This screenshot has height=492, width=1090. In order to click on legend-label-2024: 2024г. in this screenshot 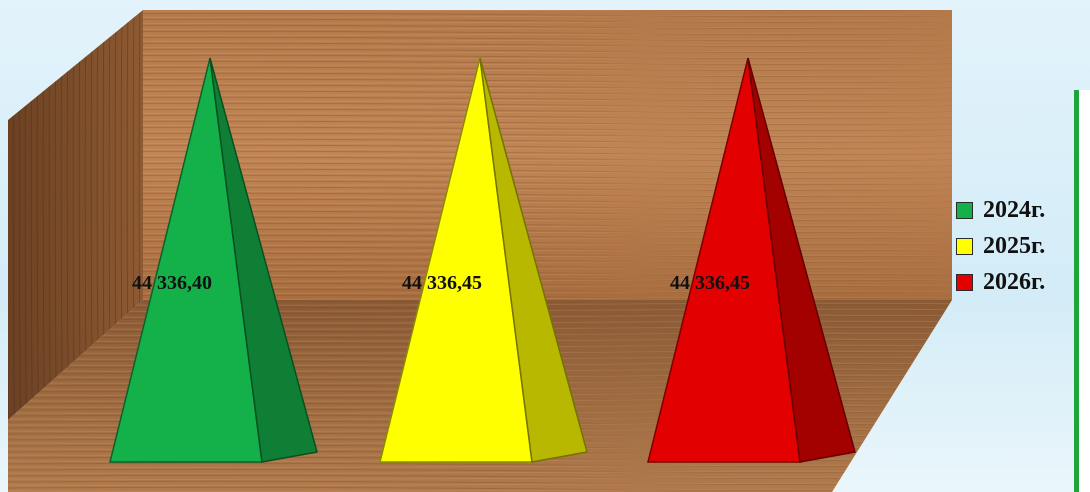, I will do `click(1014, 209)`.